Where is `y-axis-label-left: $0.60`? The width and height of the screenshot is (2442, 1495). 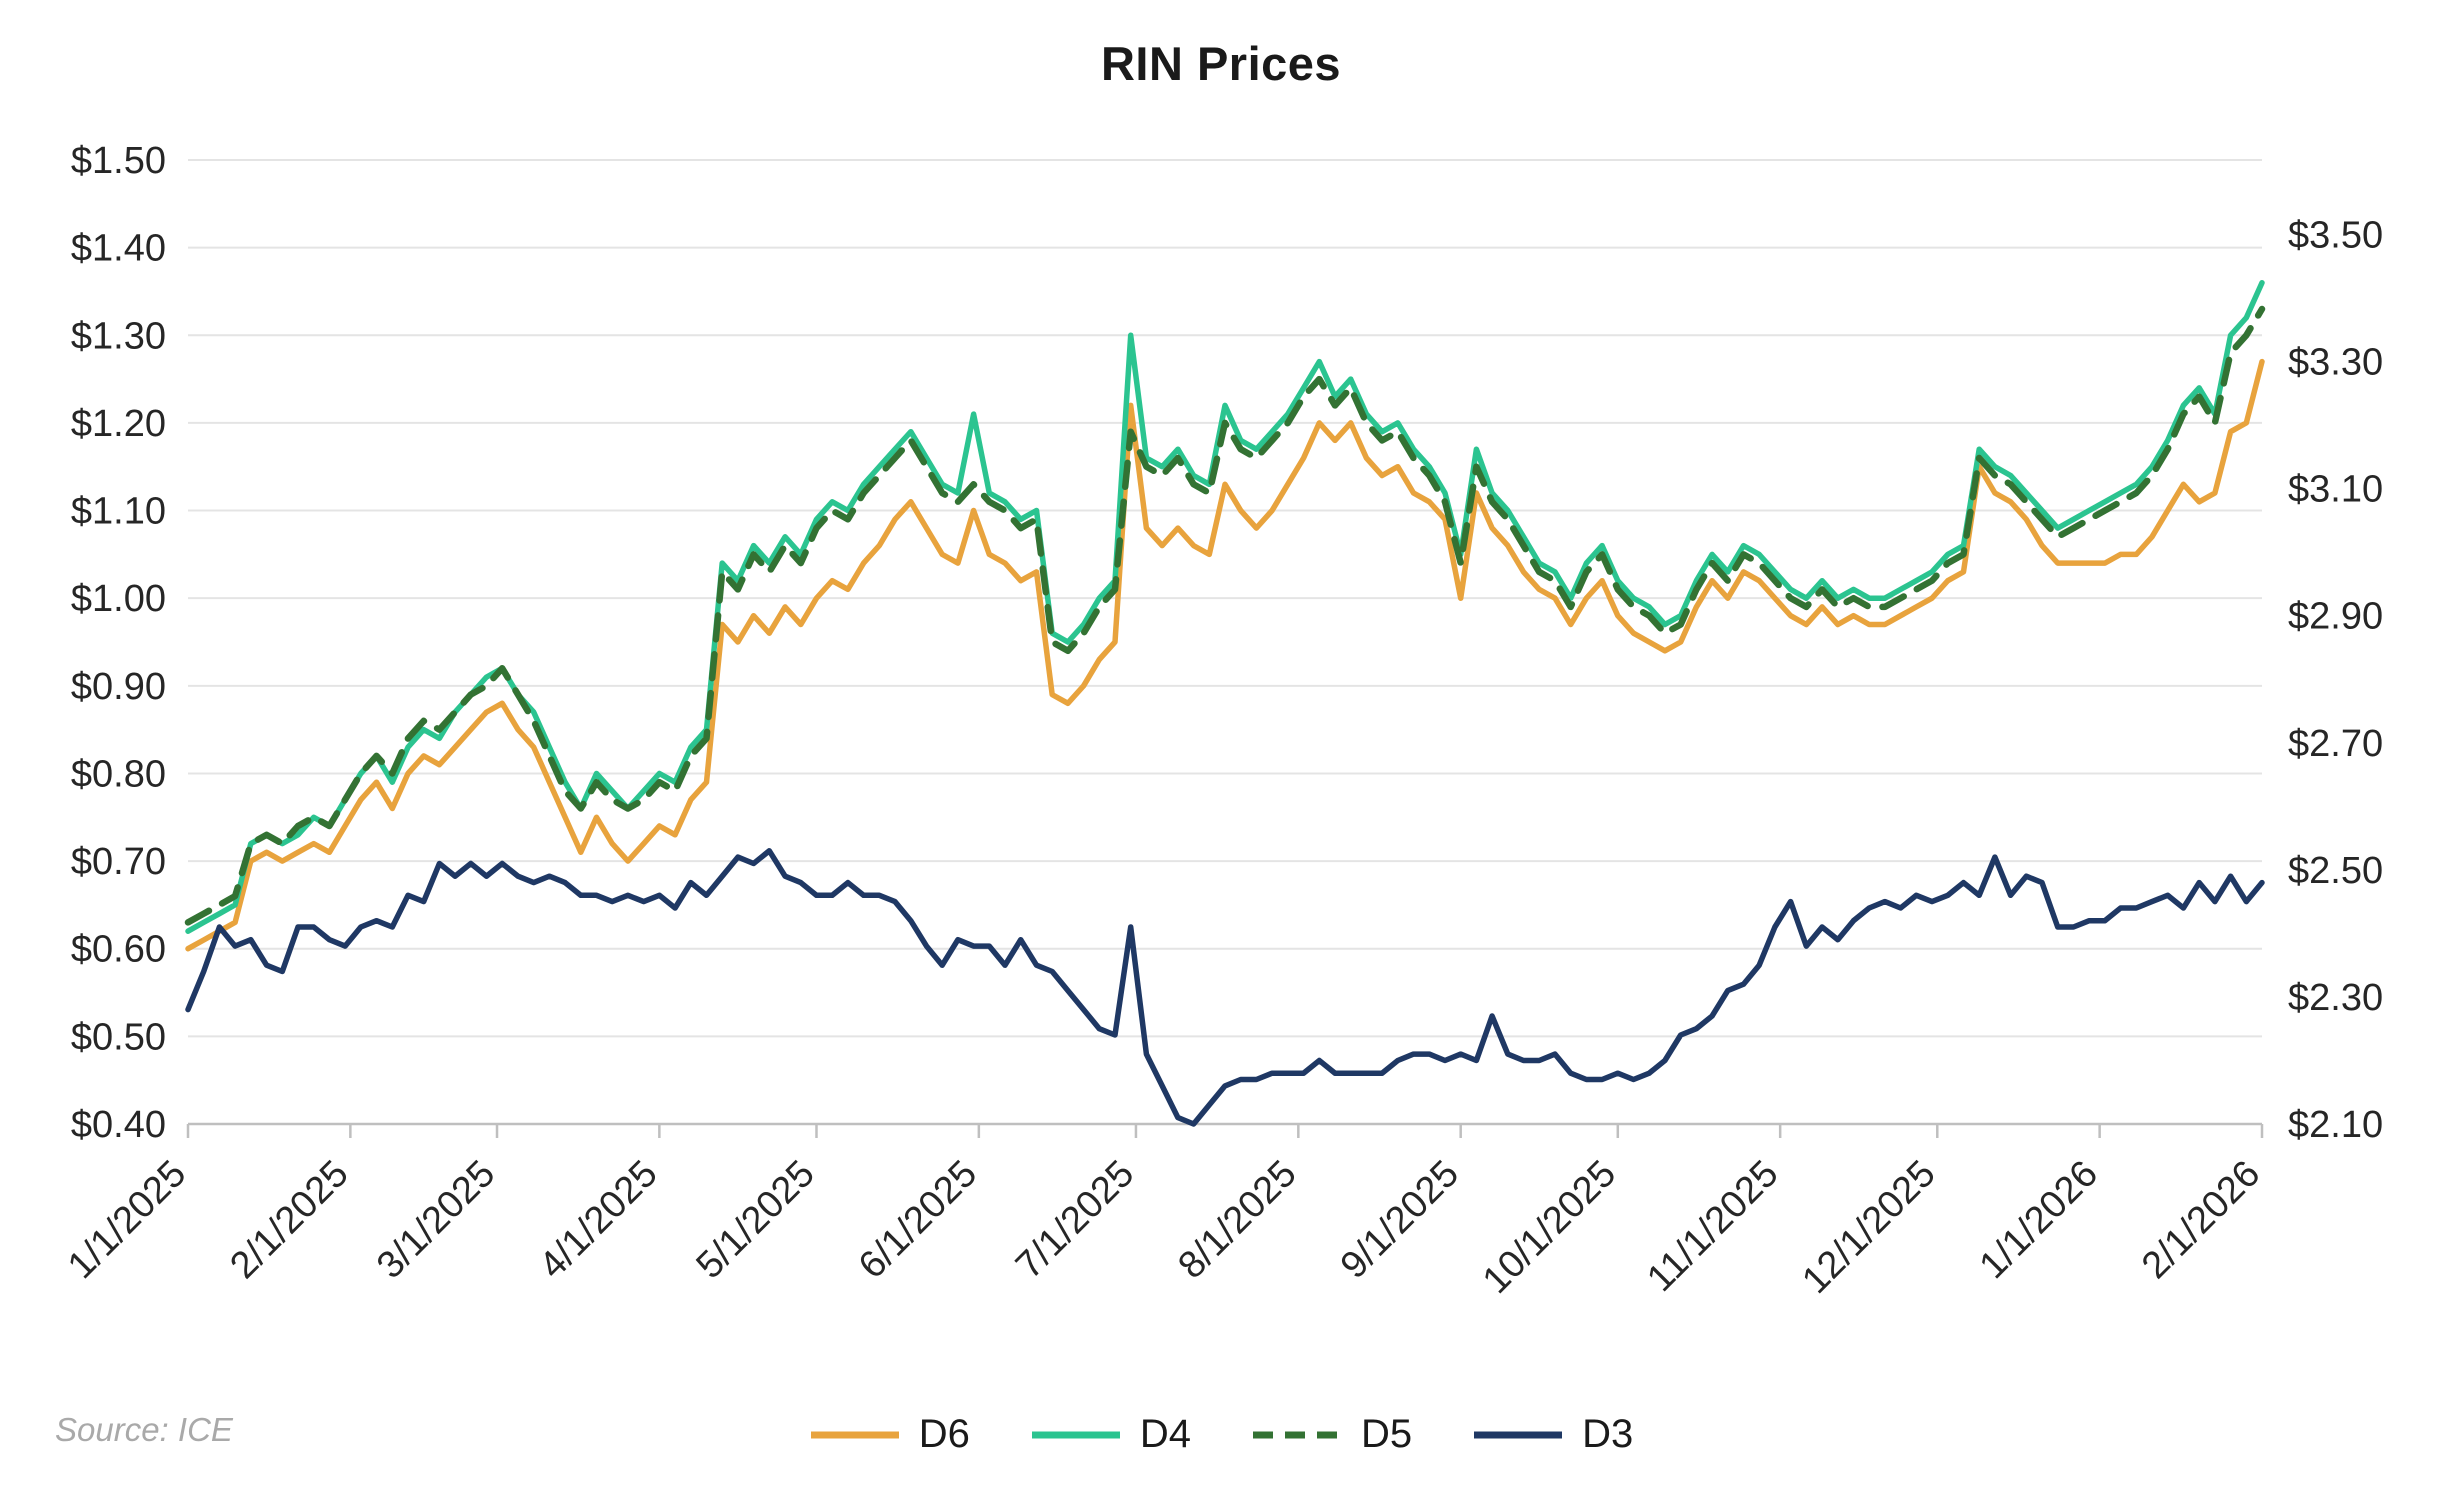 y-axis-label-left: $0.60 is located at coordinates (118, 950).